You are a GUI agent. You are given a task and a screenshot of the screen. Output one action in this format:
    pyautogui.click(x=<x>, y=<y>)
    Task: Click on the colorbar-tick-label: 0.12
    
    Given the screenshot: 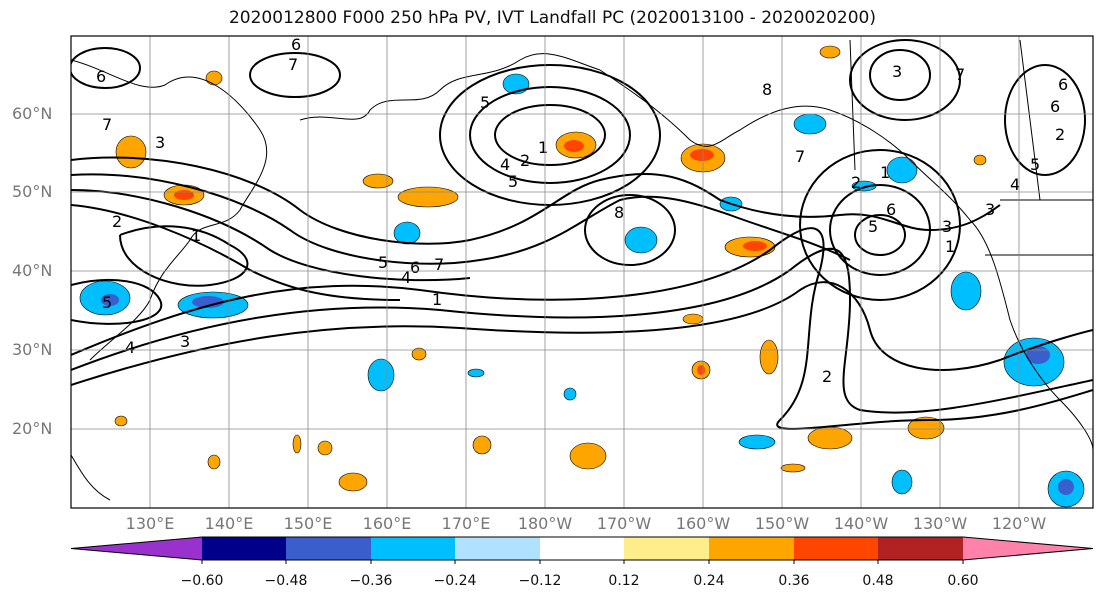 What is the action you would take?
    pyautogui.click(x=624, y=581)
    